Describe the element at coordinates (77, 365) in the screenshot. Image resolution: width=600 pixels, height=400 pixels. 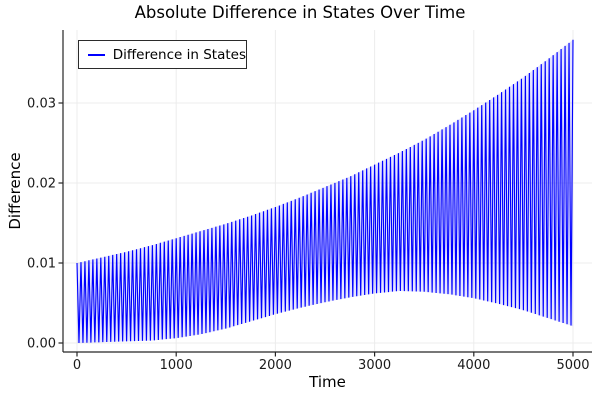
I see `x-tick-label: 0` at that location.